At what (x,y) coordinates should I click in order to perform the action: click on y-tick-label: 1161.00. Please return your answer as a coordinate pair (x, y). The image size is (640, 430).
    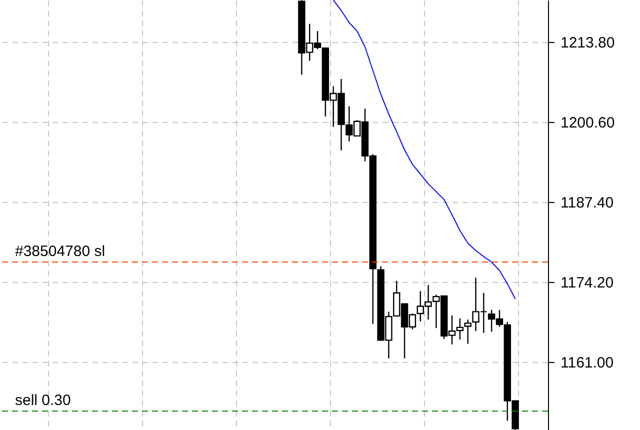
    Looking at the image, I should click on (587, 363).